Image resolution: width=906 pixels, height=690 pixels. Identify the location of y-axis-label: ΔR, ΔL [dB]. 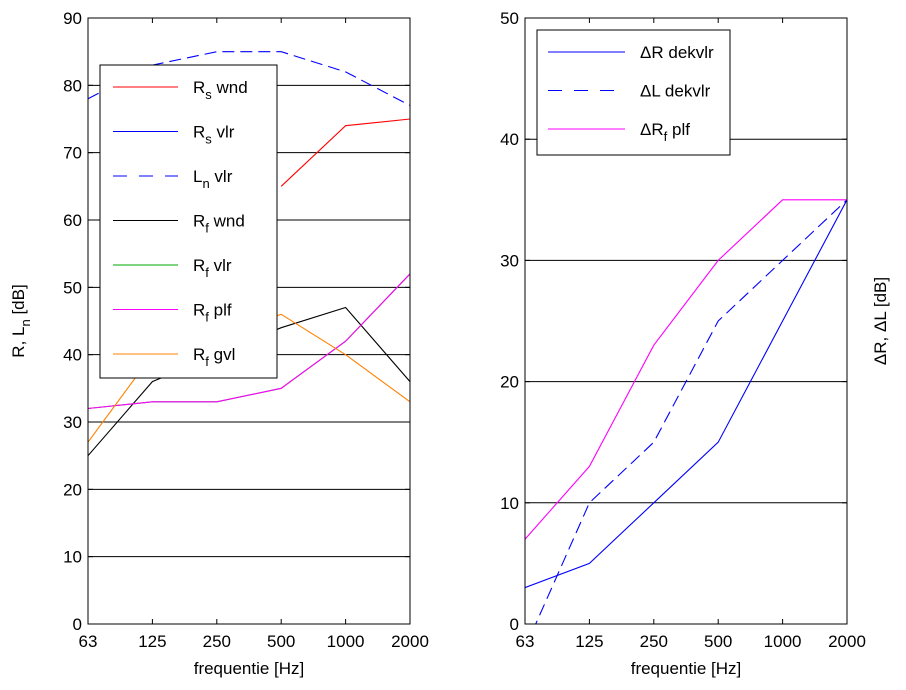
(880, 321).